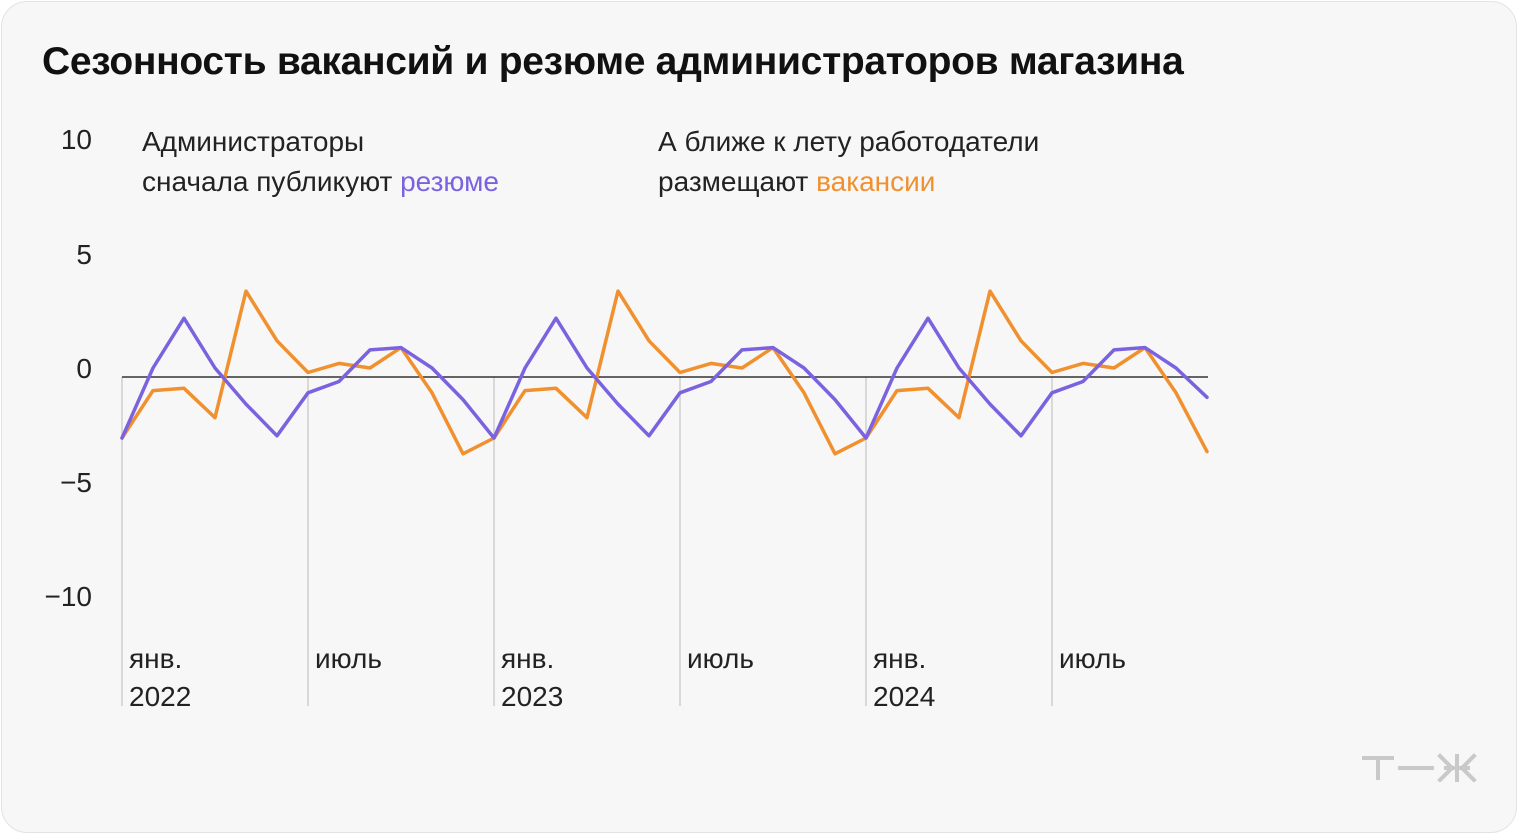  I want to click on annotation-vacancies-highlight: вакансии, so click(876, 181).